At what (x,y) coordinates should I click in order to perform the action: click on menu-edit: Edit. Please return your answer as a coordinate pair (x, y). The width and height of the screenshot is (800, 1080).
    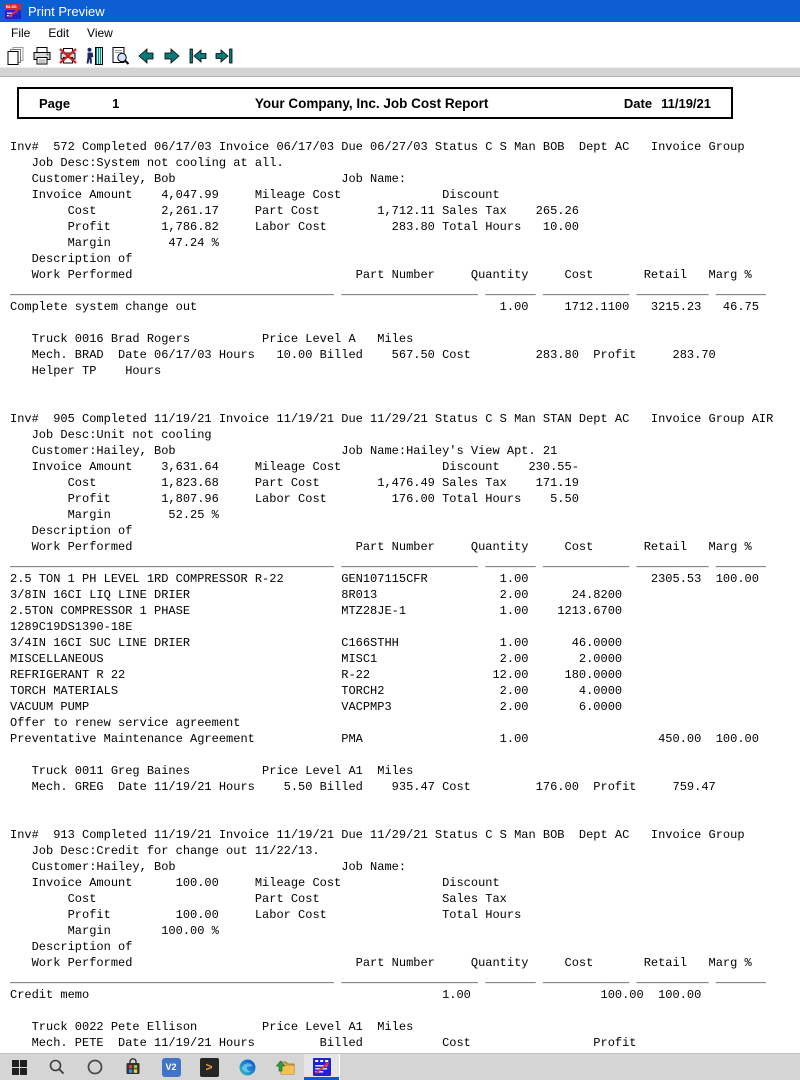
    Looking at the image, I should click on (58, 33).